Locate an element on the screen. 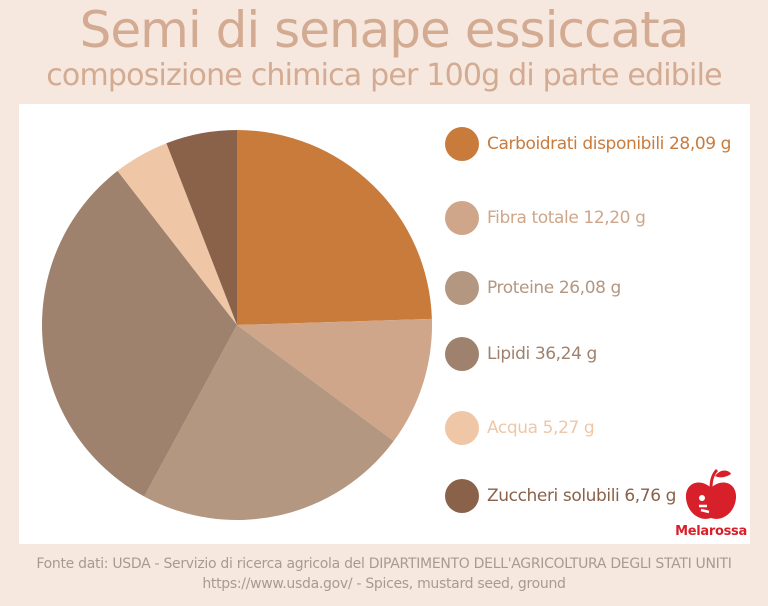 This screenshot has height=606, width=768. pie-slice-acqua is located at coordinates (177, 234).